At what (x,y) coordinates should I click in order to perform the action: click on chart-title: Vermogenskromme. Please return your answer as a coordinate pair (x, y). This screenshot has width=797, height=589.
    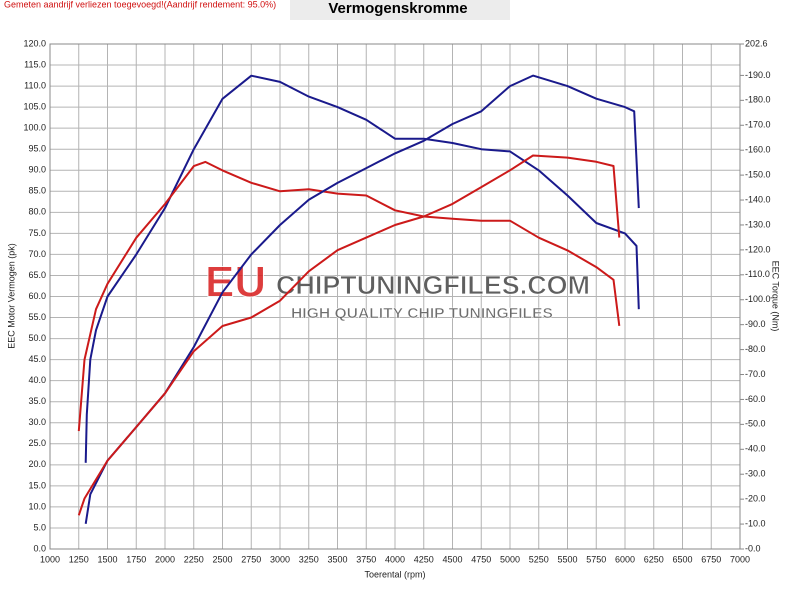
    Looking at the image, I should click on (397, 8).